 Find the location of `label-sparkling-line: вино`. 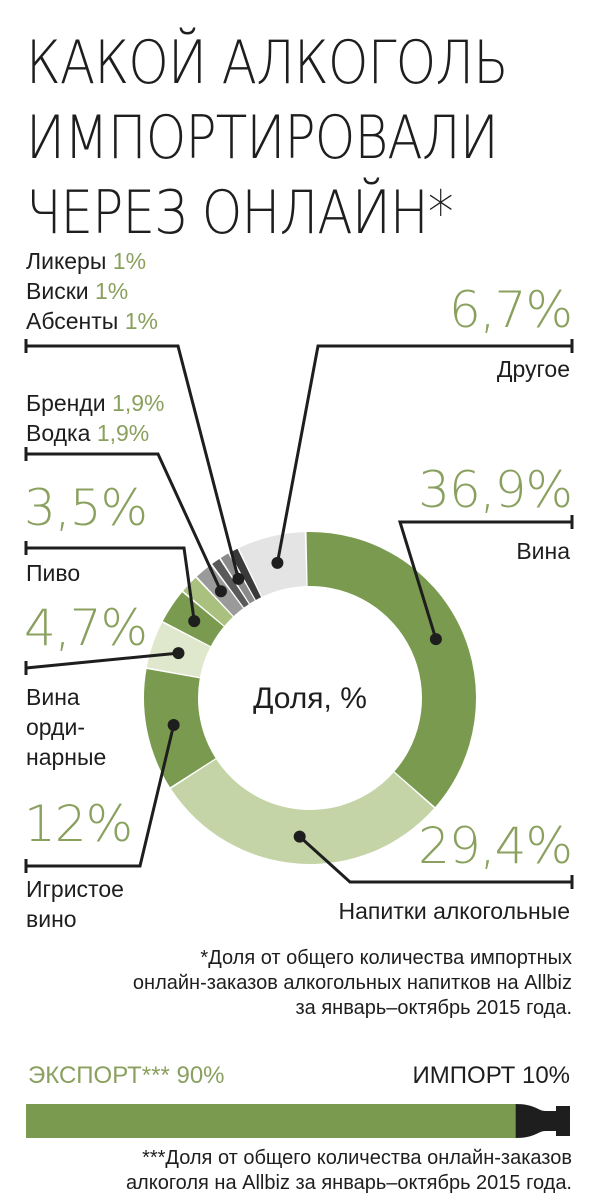

label-sparkling-line: вино is located at coordinates (51, 919).